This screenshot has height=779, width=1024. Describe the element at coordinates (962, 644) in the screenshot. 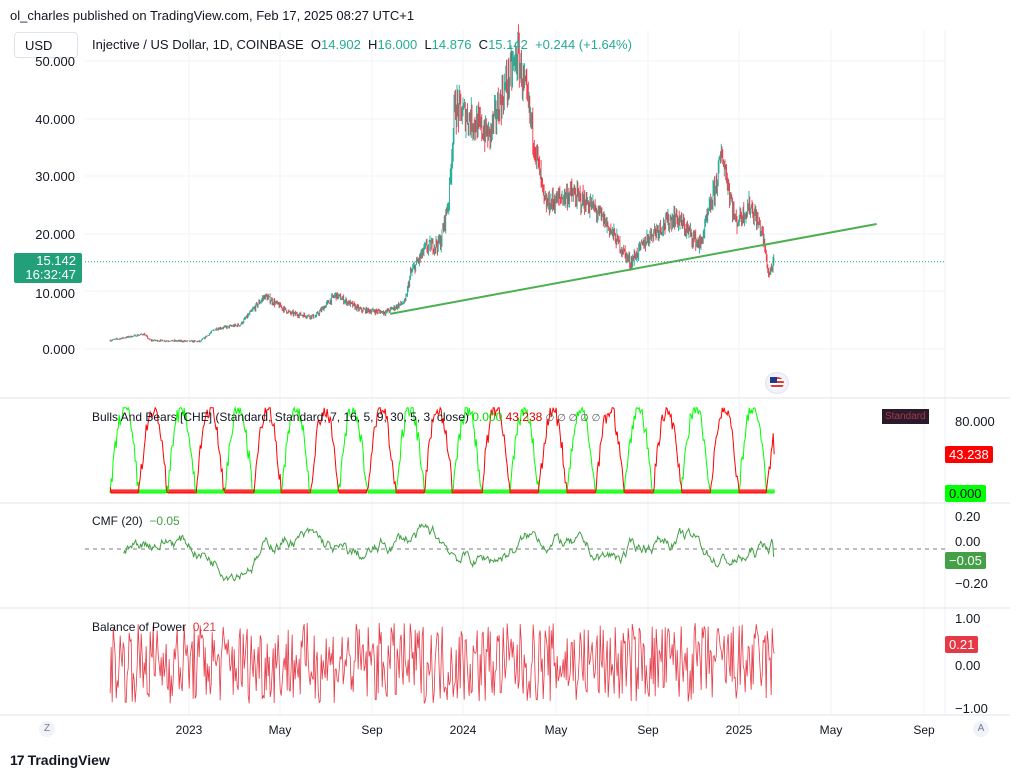

I see `bop-value-badge: 0.21` at that location.